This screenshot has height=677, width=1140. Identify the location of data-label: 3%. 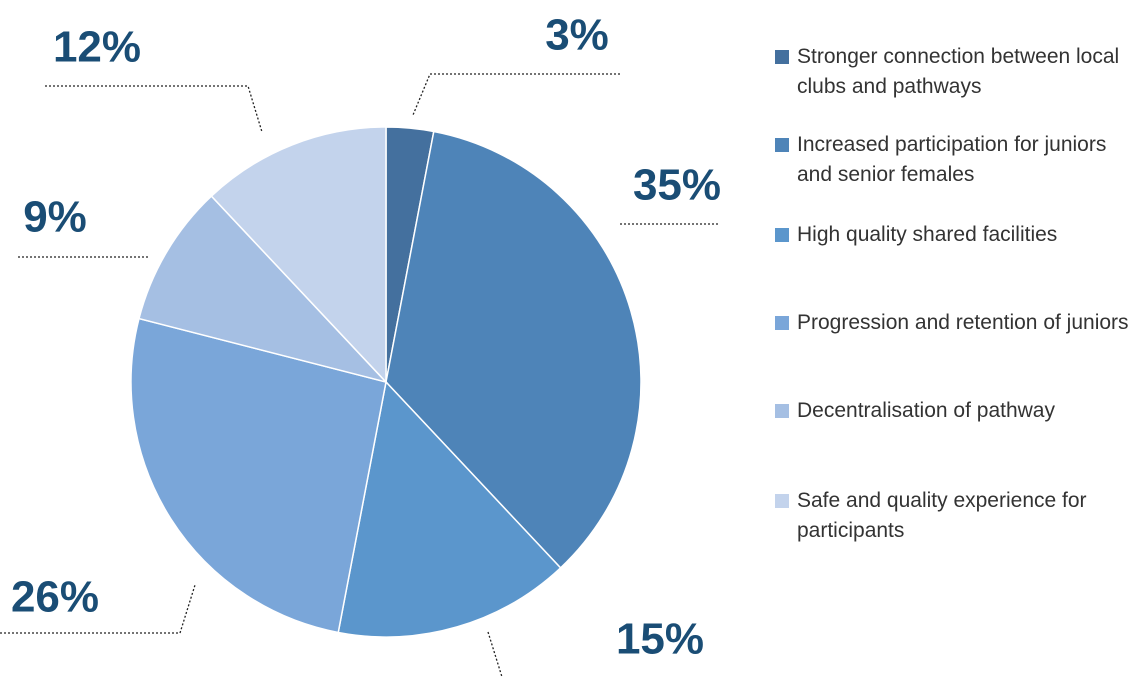
(577, 35).